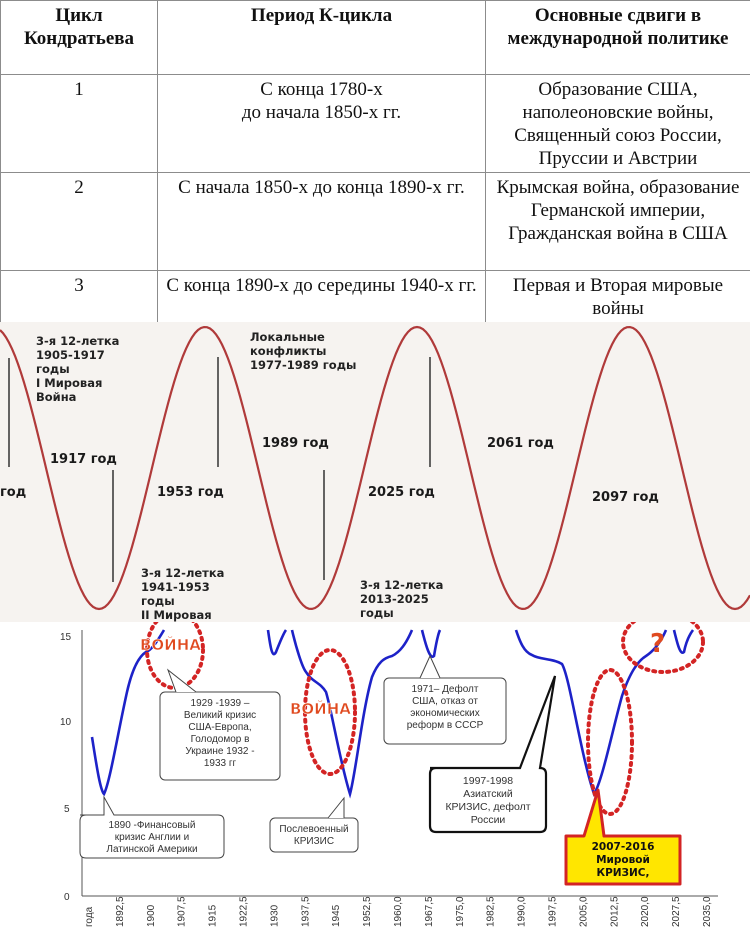  Describe the element at coordinates (676, 911) in the screenshot. I see `x-tick-label: 2027,5` at that location.